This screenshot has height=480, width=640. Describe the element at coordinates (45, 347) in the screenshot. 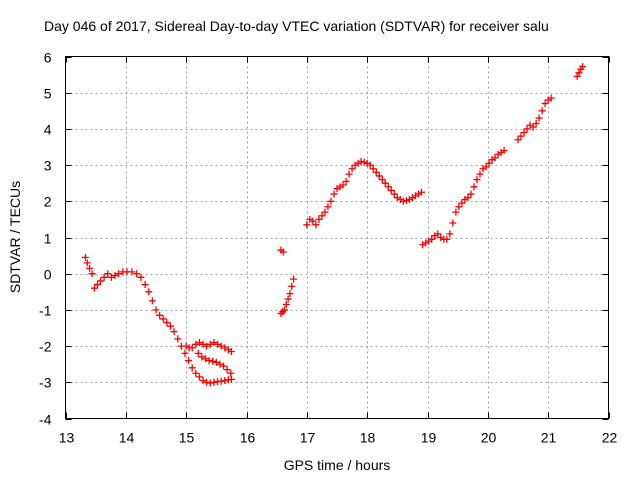

I see `y-tick-label: -2` at that location.